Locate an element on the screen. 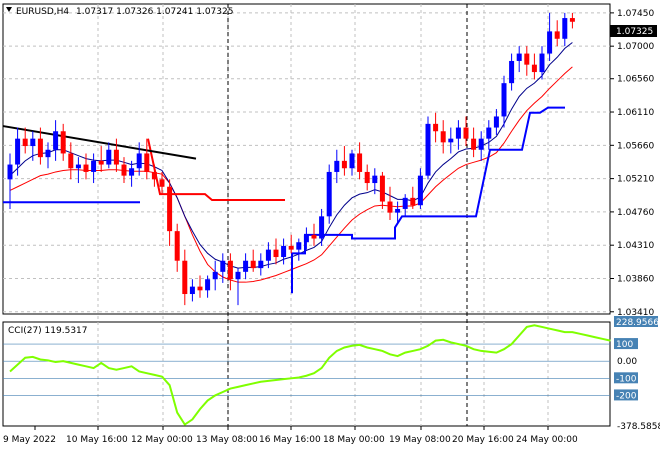  cci-tick-label: -200 is located at coordinates (626, 396).